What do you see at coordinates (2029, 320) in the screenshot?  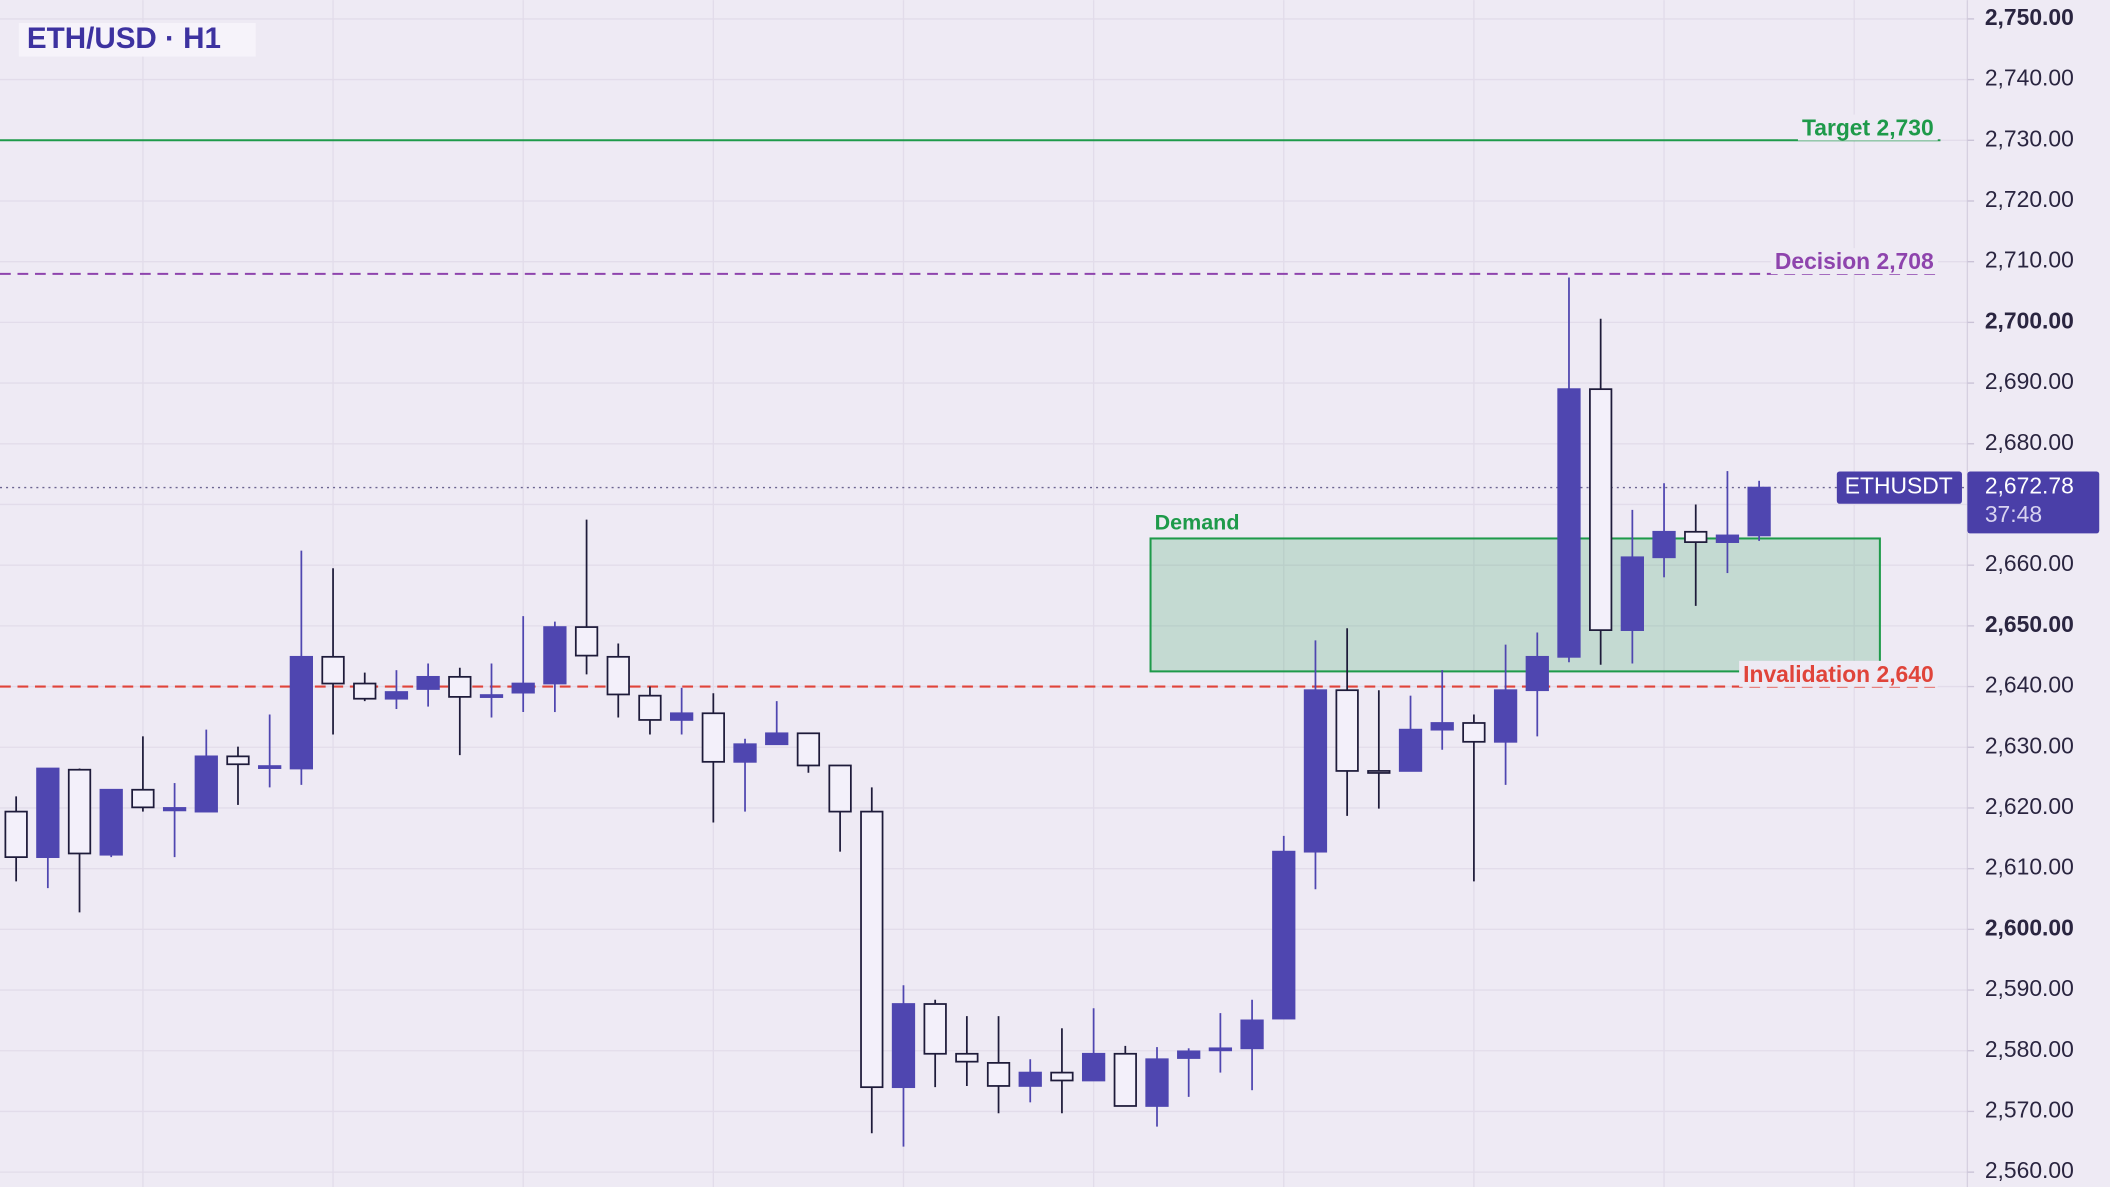 I see `y-tick-label: 2,700.00` at bounding box center [2029, 320].